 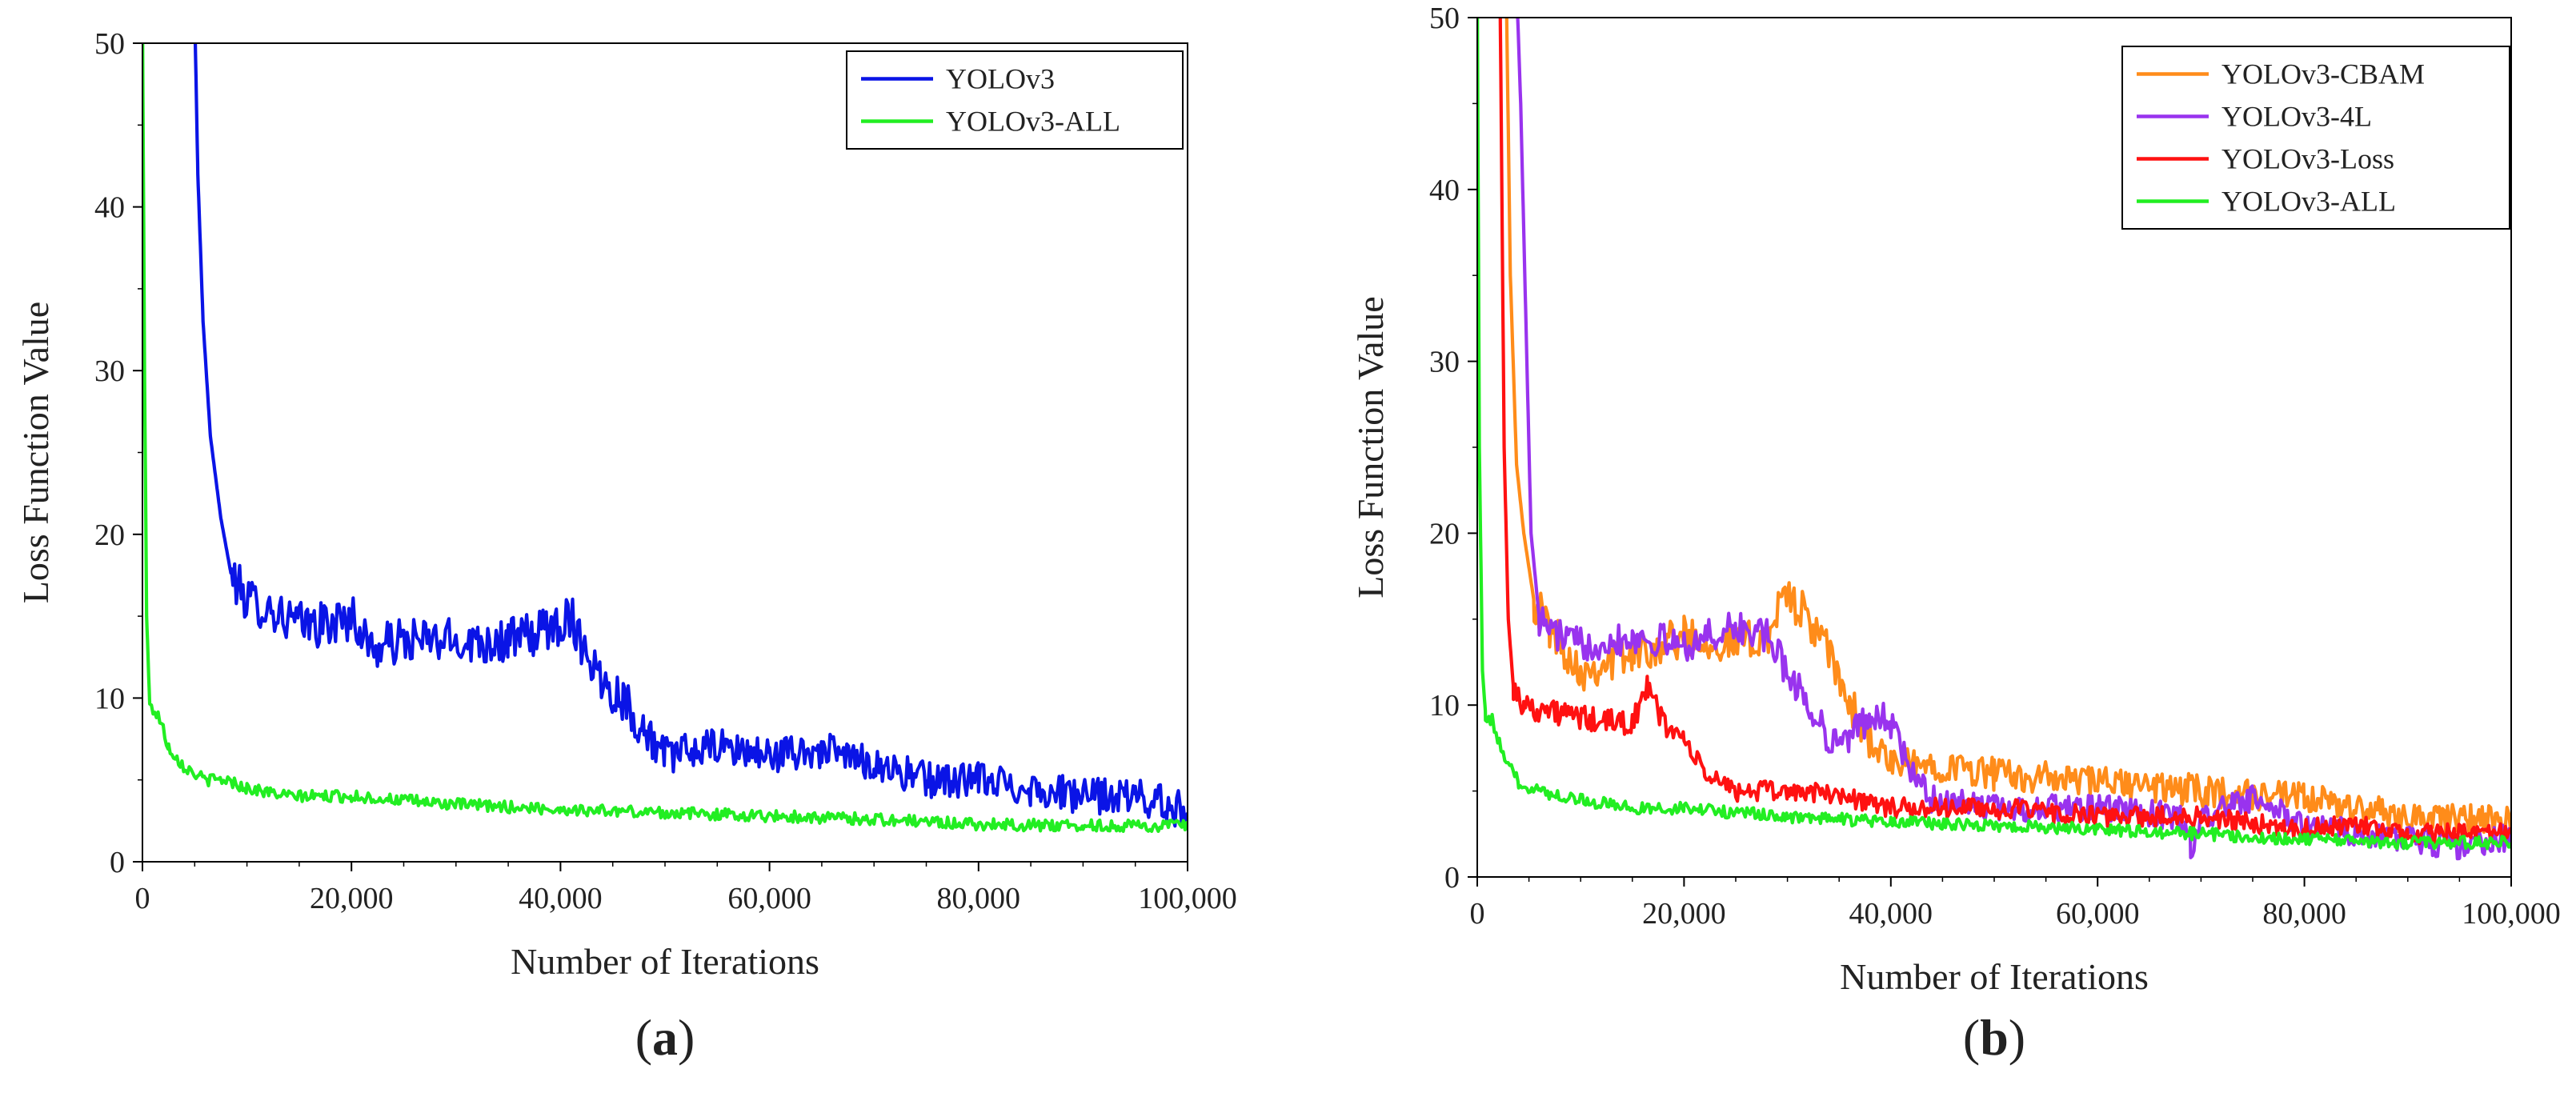 I want to click on panel-label: (a), so click(x=665, y=1037).